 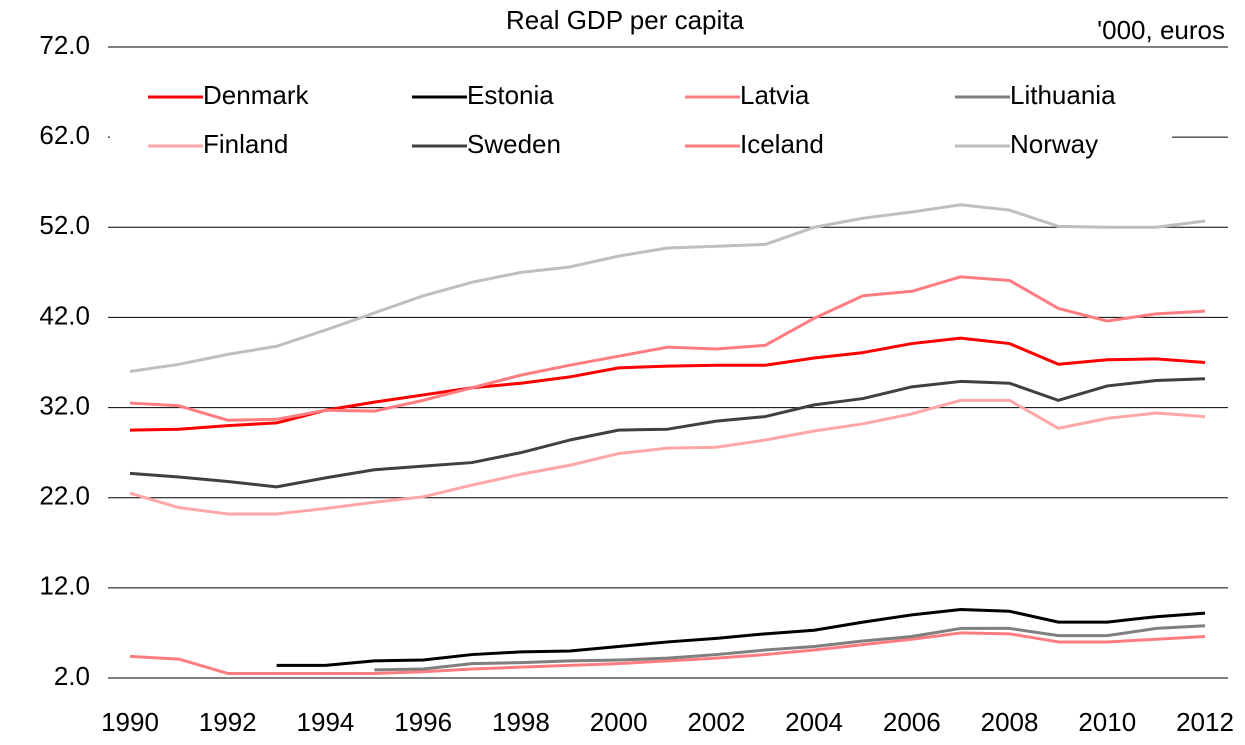 I want to click on y-tick-label: 22.0, so click(x=64, y=496).